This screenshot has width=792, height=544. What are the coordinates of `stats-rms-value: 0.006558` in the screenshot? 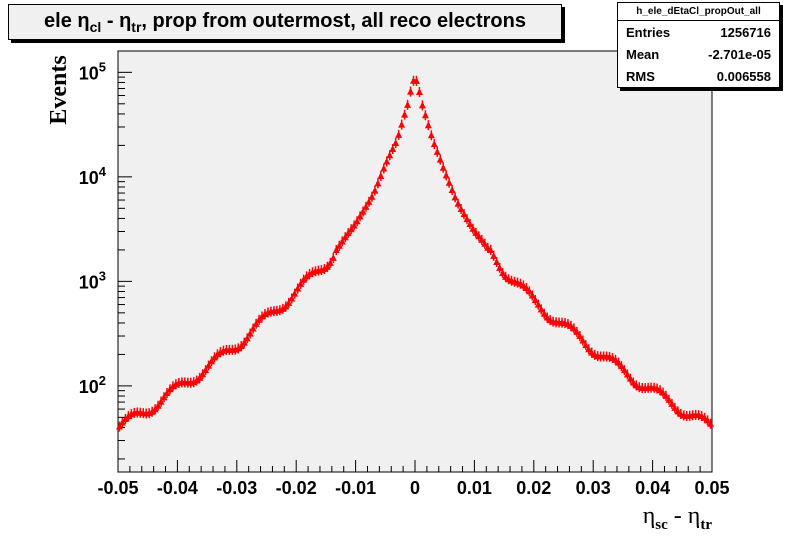 It's located at (743, 76).